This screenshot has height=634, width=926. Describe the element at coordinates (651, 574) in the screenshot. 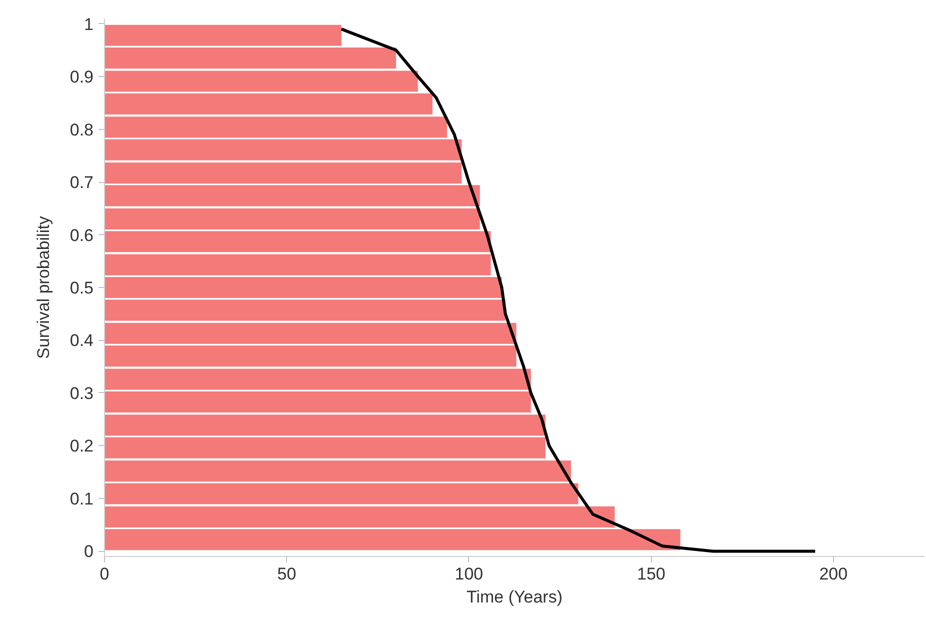

I see `x-tick-label: 150` at that location.